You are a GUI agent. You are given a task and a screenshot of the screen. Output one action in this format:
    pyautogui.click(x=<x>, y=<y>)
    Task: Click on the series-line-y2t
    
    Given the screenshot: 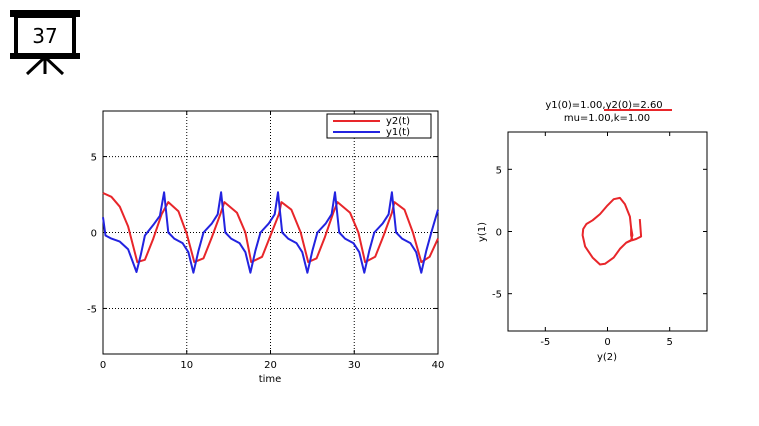 What is the action you would take?
    pyautogui.click(x=270, y=228)
    